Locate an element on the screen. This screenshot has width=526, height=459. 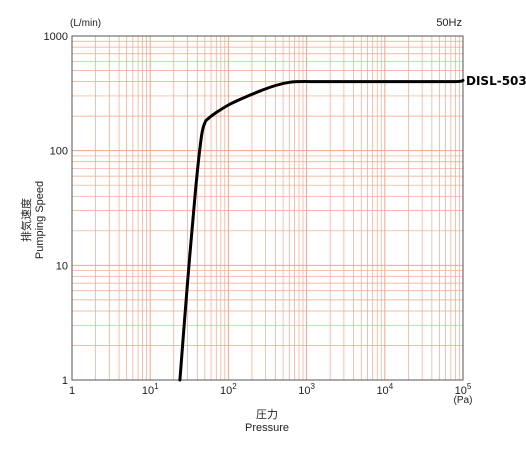
y-tick-label: 10 is located at coordinates (62, 266).